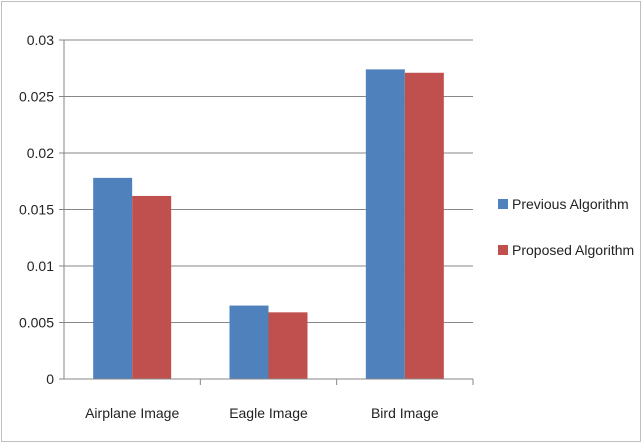 The height and width of the screenshot is (445, 644). I want to click on y-tick-label-2: 0.01, so click(40, 266).